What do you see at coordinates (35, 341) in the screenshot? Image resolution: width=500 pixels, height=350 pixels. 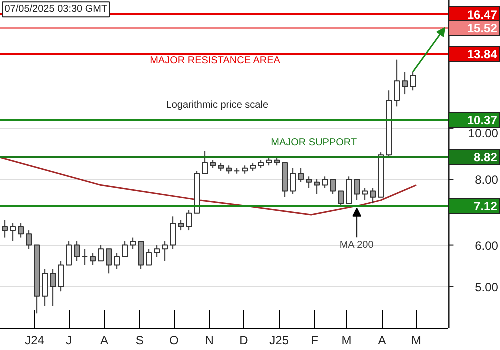 I see `x-tick-label: J24` at bounding box center [35, 341].